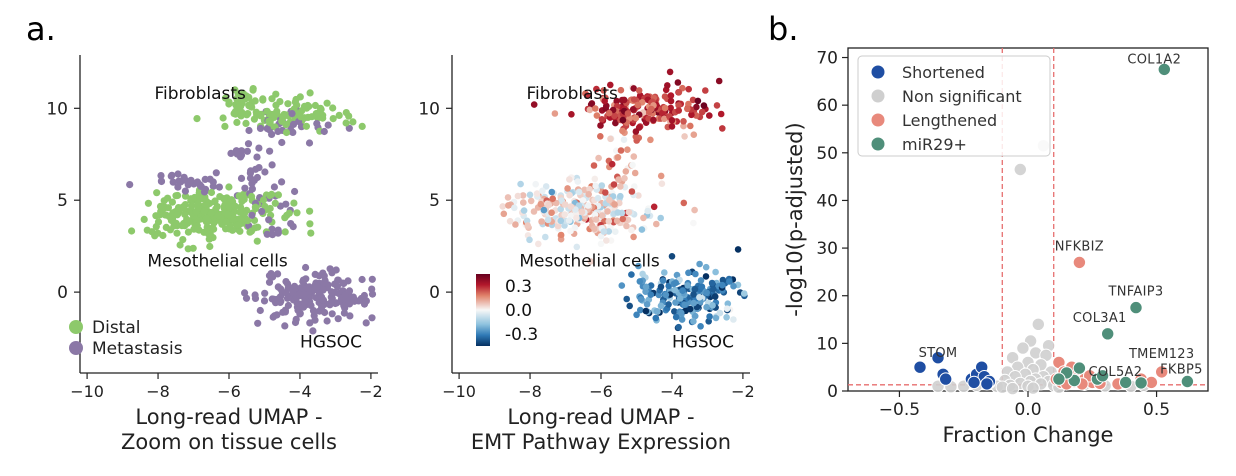 This screenshot has height=476, width=1236. Describe the element at coordinates (62, 293) in the screenshot. I see `y-tick-label: 0` at that location.